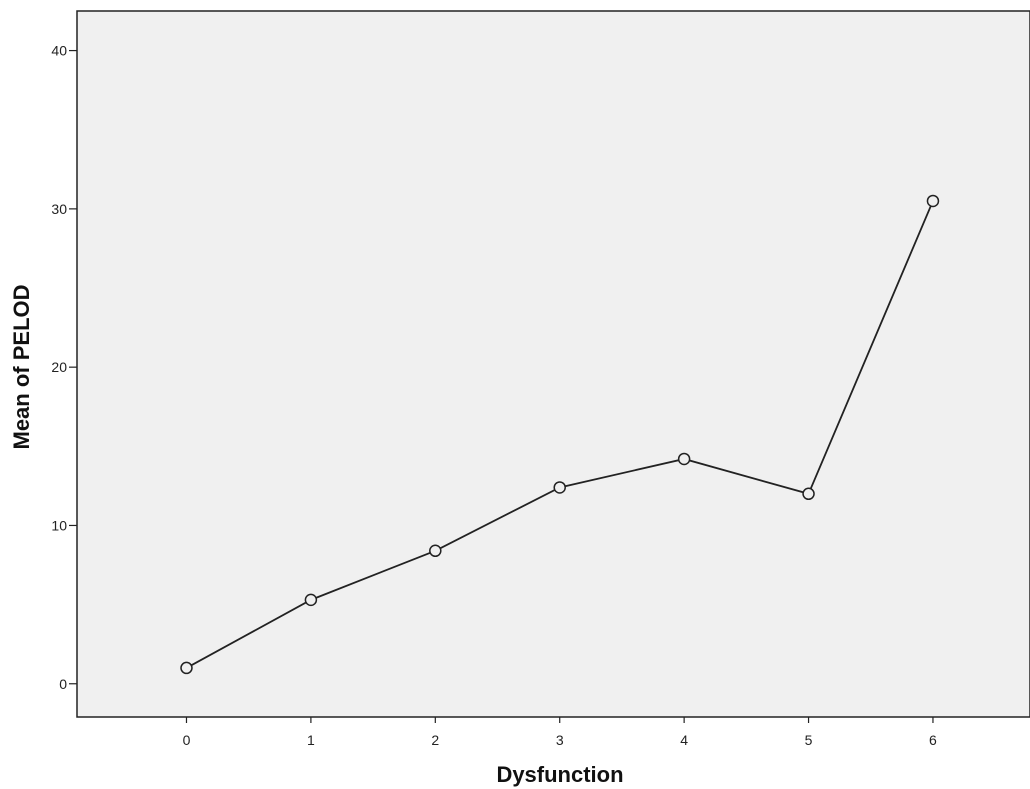 This screenshot has height=789, width=1030. What do you see at coordinates (63, 684) in the screenshot?
I see `y-tick-label: 0` at bounding box center [63, 684].